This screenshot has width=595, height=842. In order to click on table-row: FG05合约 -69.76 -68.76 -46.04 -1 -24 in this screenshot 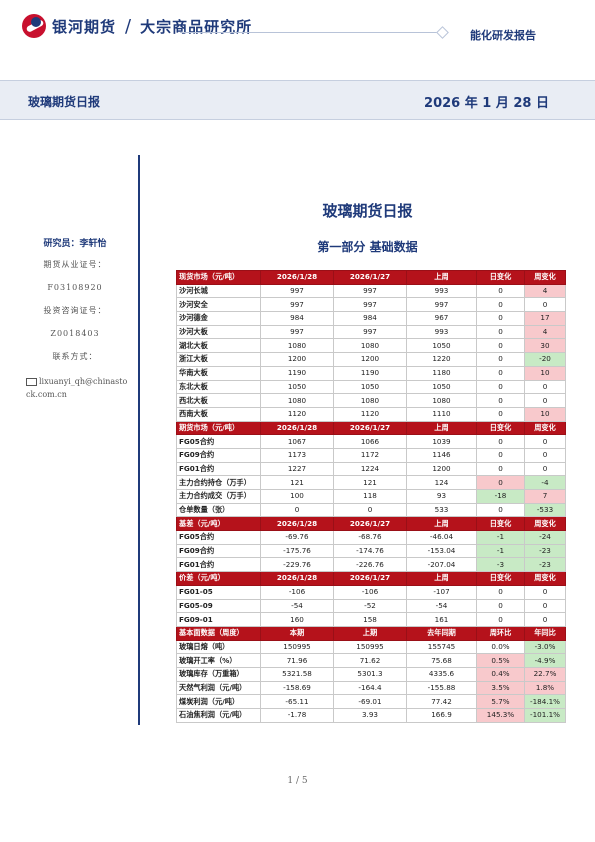, I will do `click(371, 537)`.